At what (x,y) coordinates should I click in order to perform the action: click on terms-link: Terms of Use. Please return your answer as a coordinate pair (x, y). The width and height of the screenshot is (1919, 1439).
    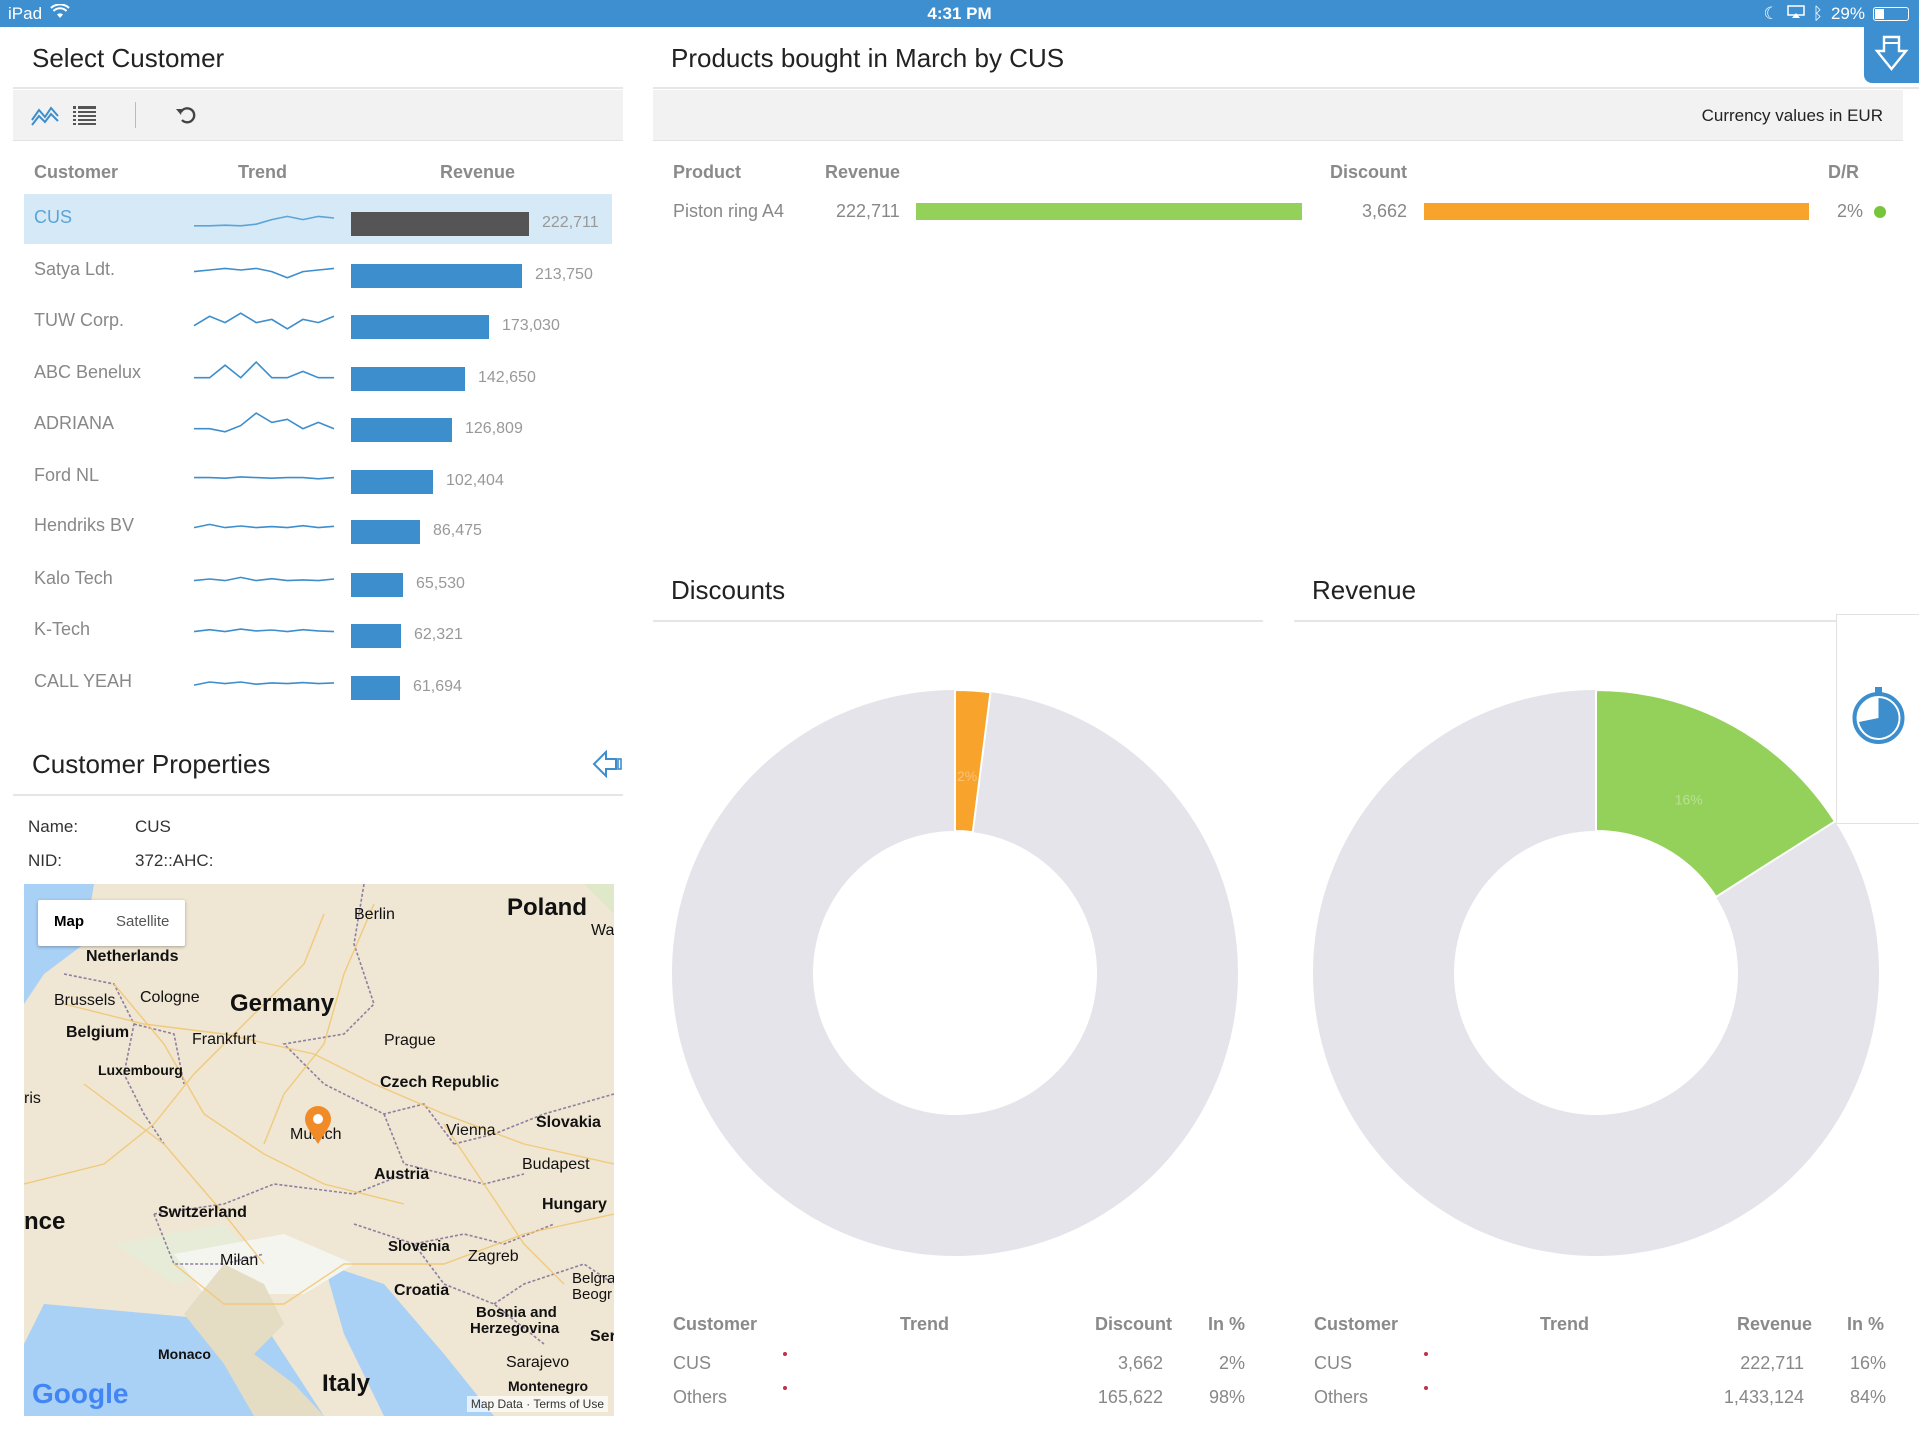
    Looking at the image, I should click on (568, 1404).